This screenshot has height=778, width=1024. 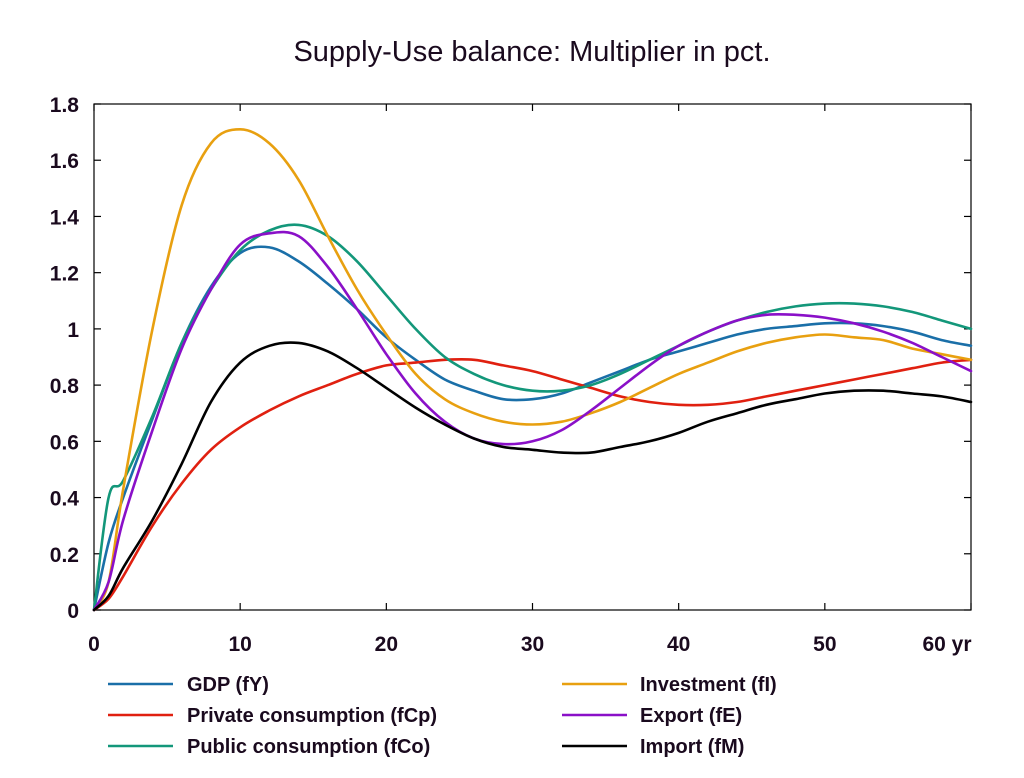 I want to click on y-tick-label: 0, so click(x=73, y=611).